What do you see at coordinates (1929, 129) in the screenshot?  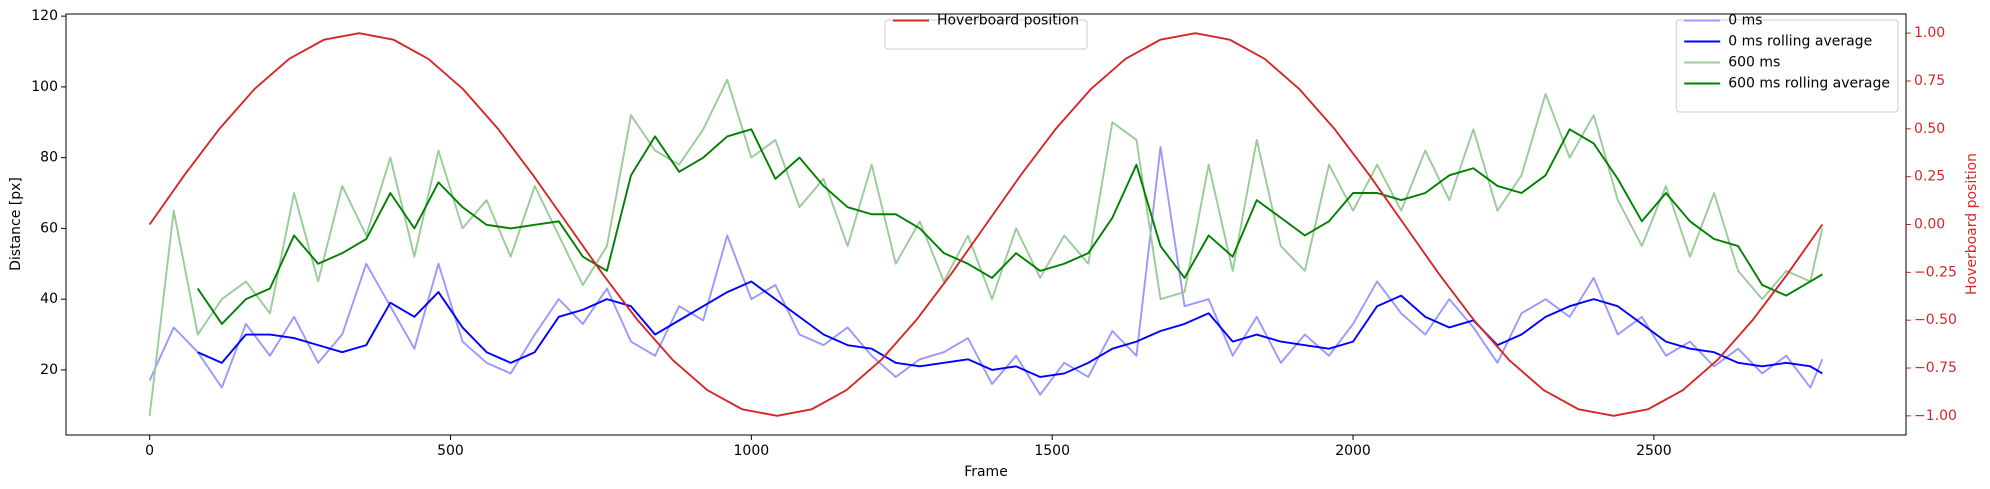 I see `y2-tick-label: 0.50` at bounding box center [1929, 129].